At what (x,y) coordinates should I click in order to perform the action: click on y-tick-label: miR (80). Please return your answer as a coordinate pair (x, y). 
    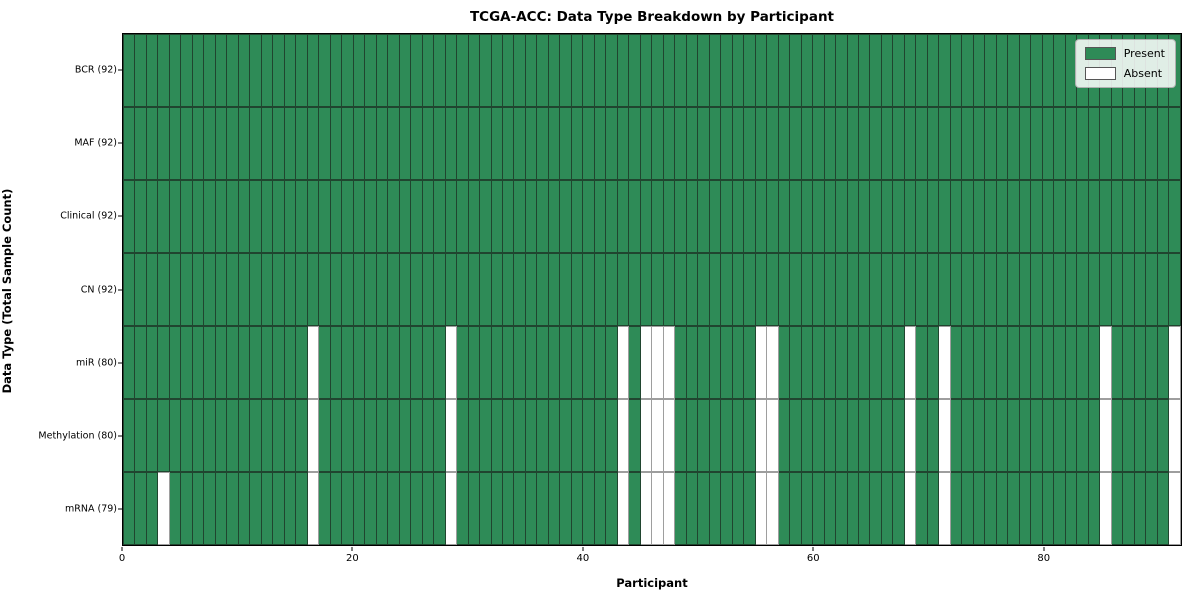
    Looking at the image, I should click on (96, 363).